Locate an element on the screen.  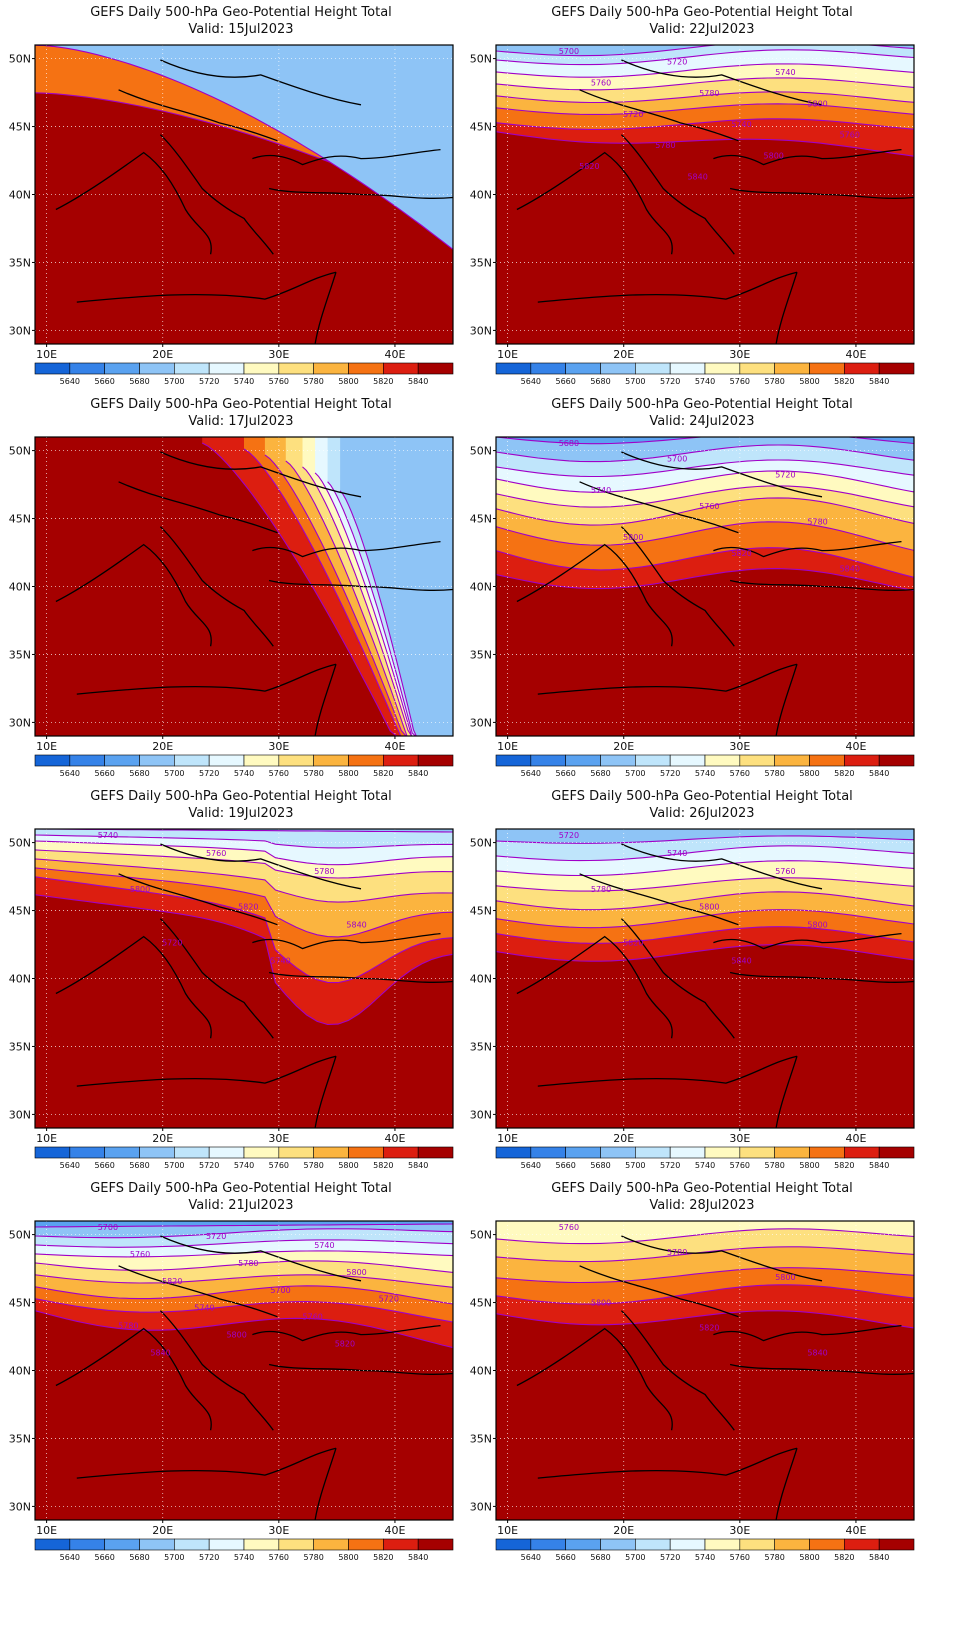
colorbar-label: 5840 is located at coordinates (418, 381).